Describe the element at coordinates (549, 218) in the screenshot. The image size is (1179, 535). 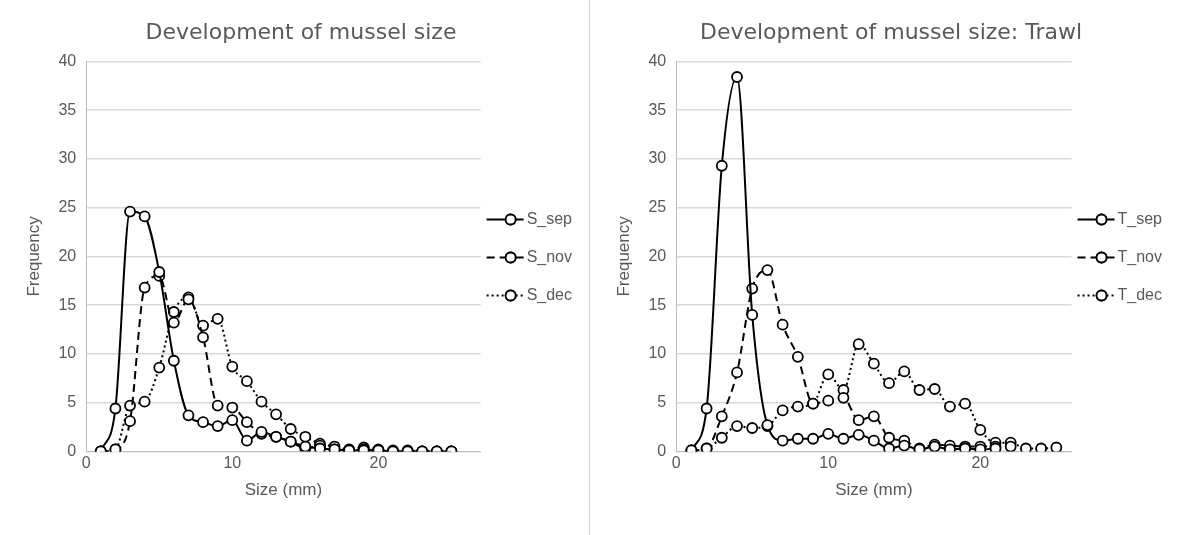
I see `legend-label: S_sep` at that location.